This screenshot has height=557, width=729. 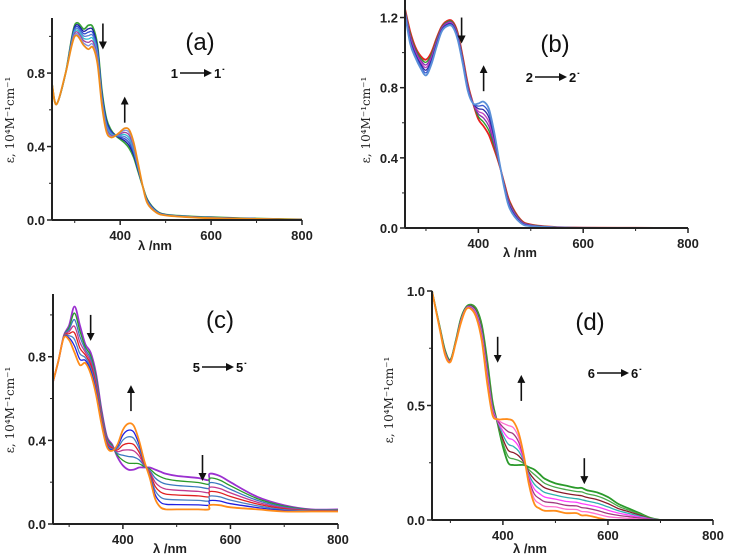 I want to click on reaction-to: 6˙, so click(x=637, y=373).